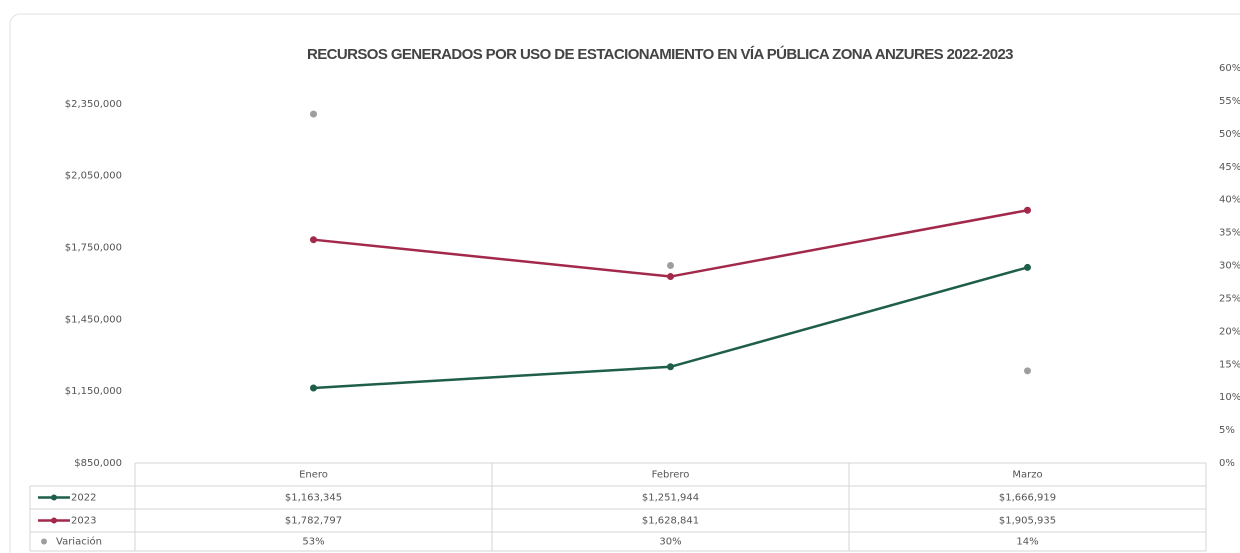 This screenshot has height=553, width=1240. What do you see at coordinates (83, 498) in the screenshot?
I see `legend-label: 2022` at bounding box center [83, 498].